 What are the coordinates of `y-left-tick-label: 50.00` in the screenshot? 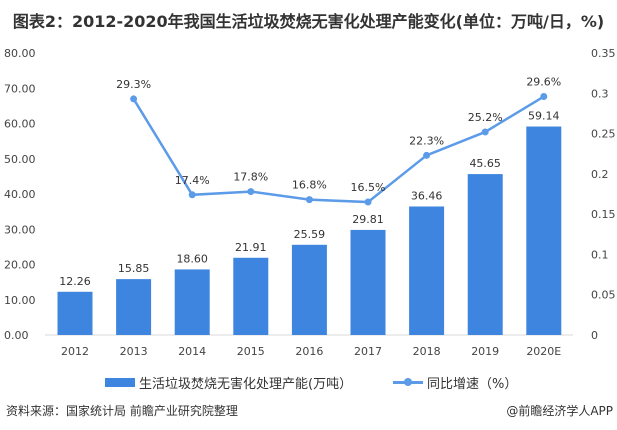 It's located at (20, 159).